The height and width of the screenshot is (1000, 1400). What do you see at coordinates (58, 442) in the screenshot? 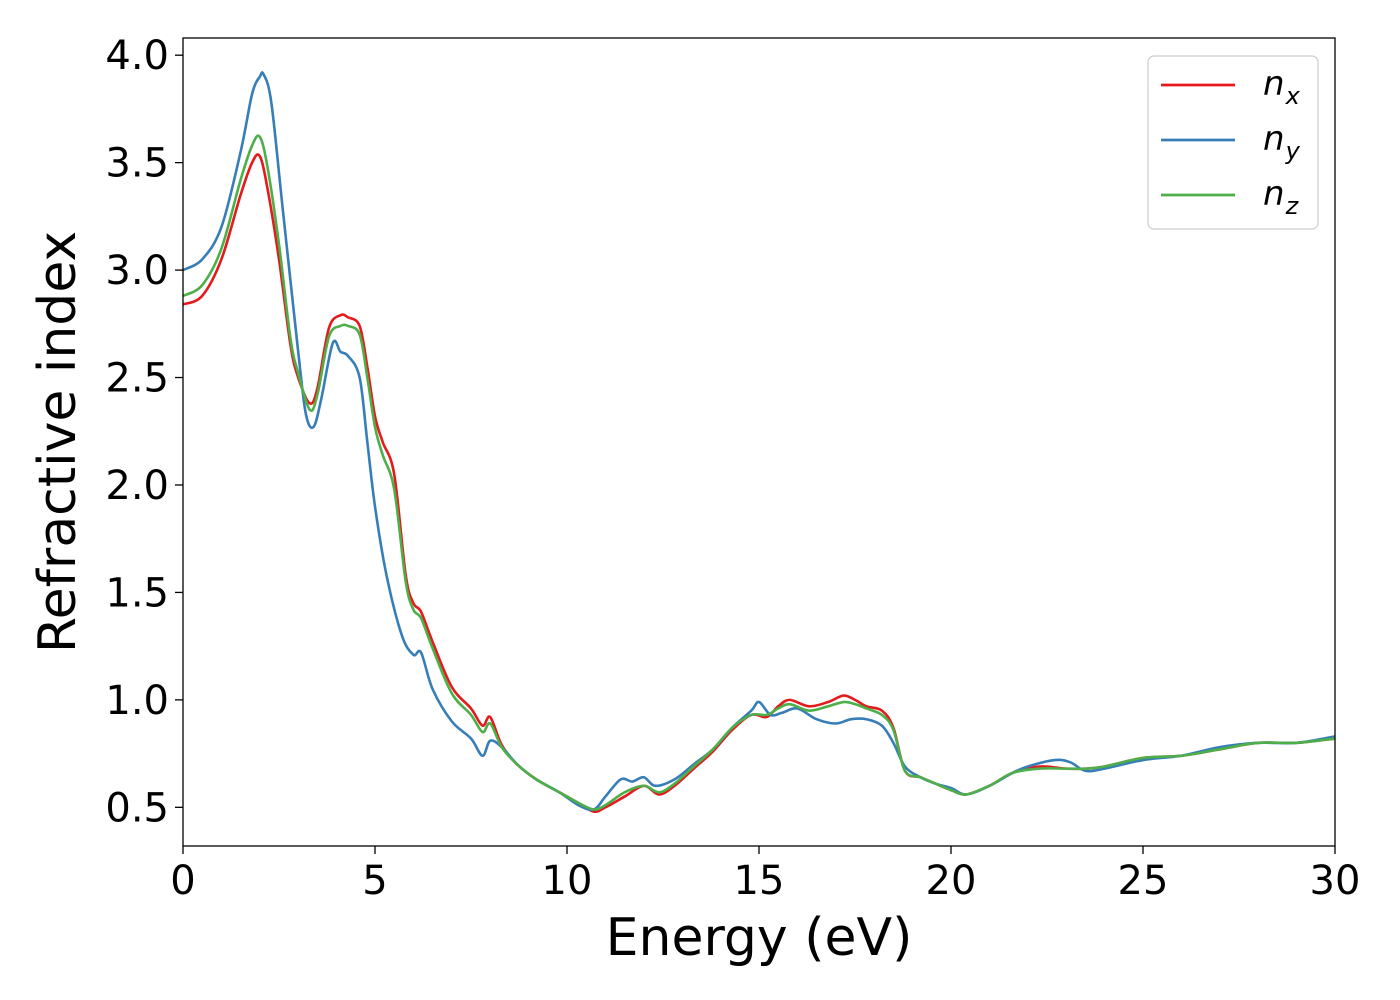
I see `y-axis-label: Refractive index` at bounding box center [58, 442].